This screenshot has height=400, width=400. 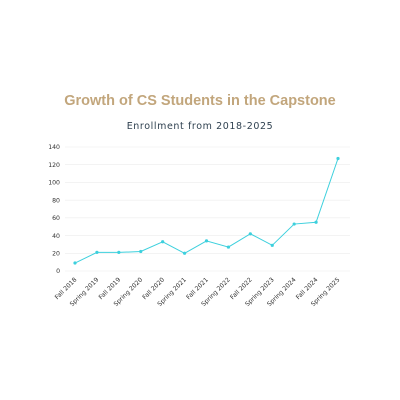 What do you see at coordinates (200, 101) in the screenshot?
I see `chart-title: Growth of CS Students in the Capstone` at bounding box center [200, 101].